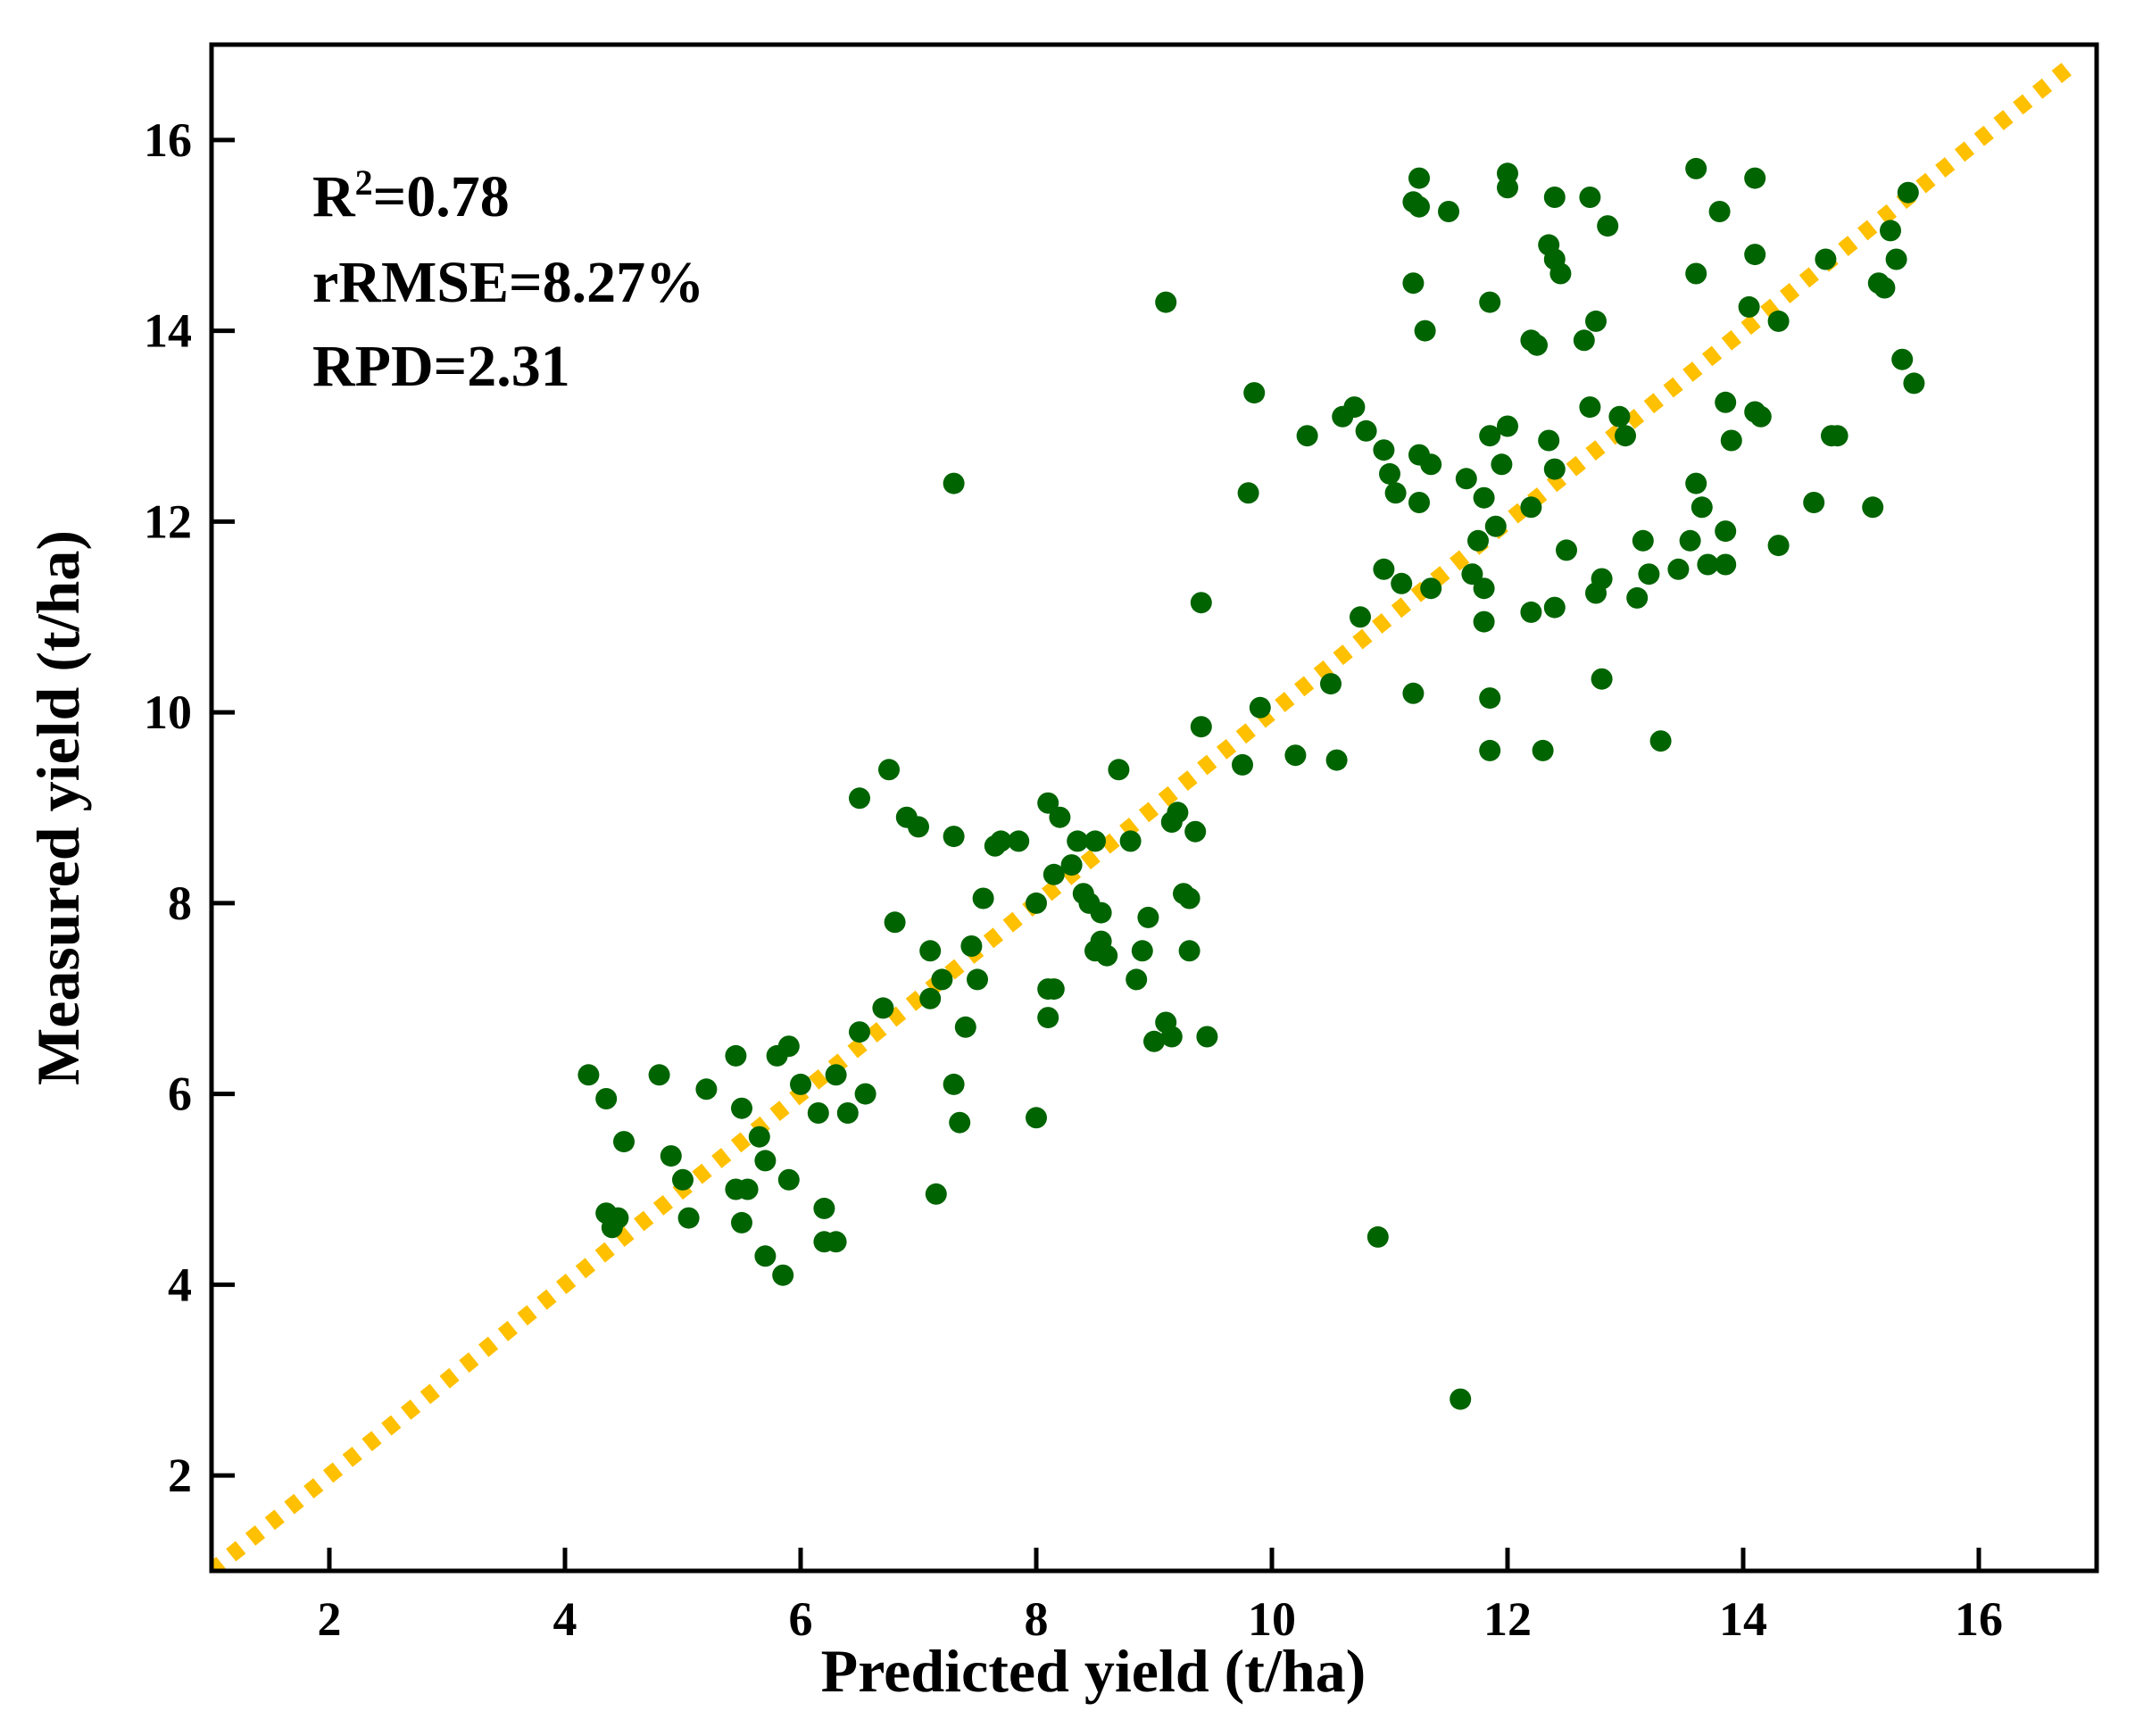 This screenshot has width=2135, height=1736. Describe the element at coordinates (1161, 1619) in the screenshot. I see `x-axis-tick-labels: 2 4 6 8 10 12 14 16` at that location.